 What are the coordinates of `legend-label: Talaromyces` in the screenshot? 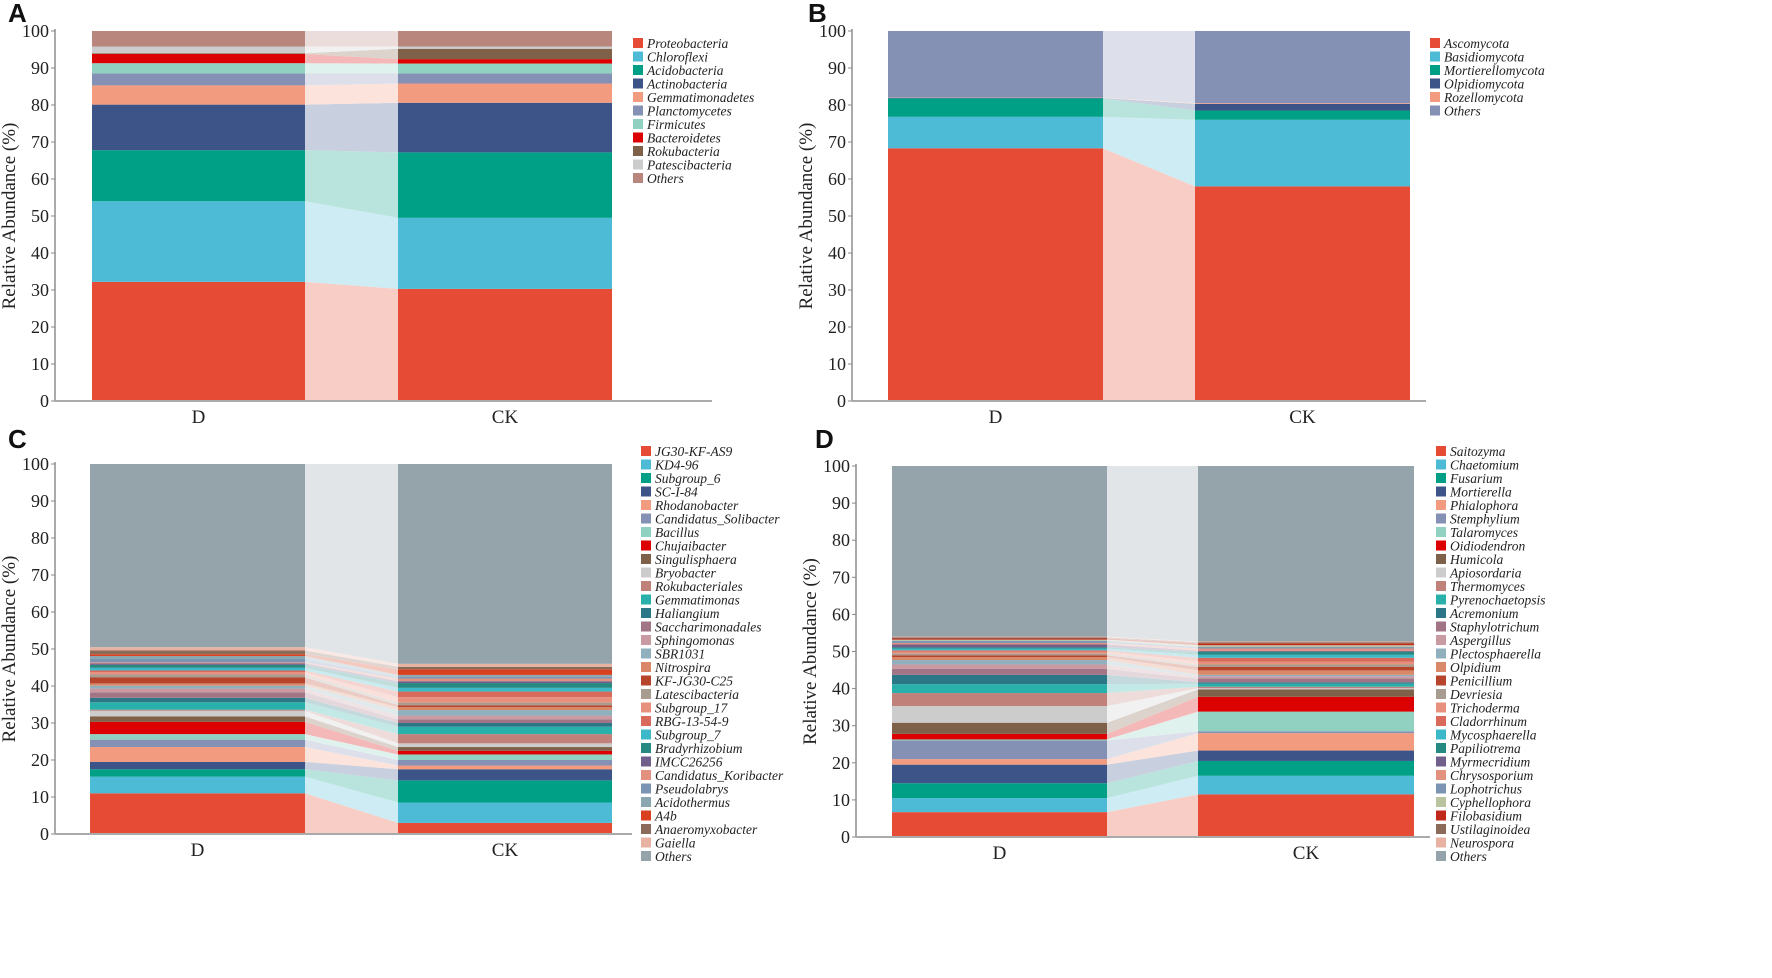 It's located at (1484, 532).